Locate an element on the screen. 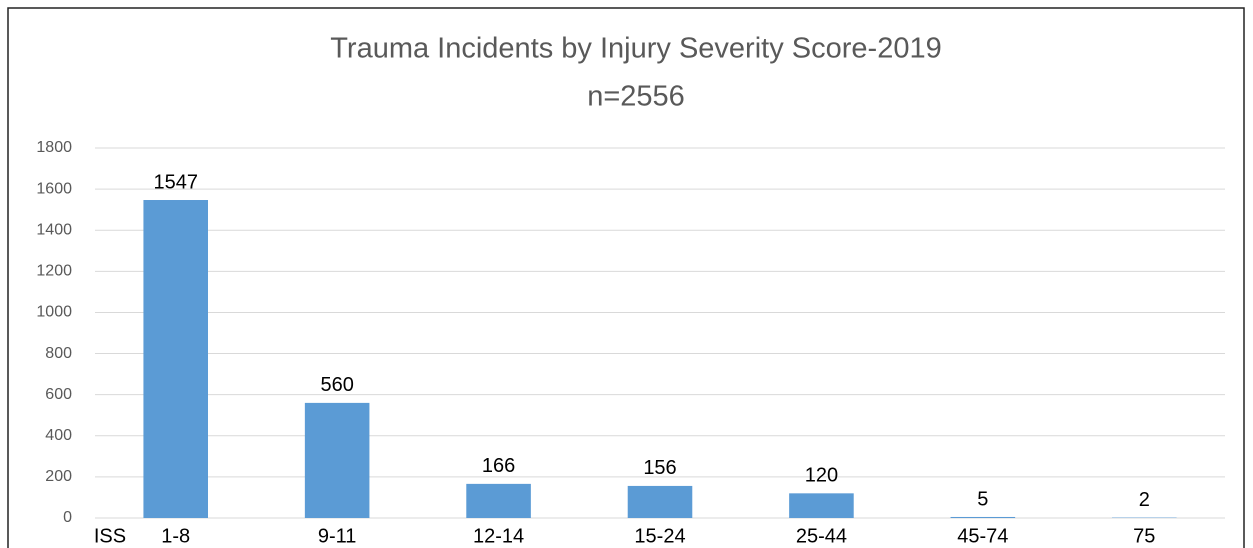  y-tick-label: 200 is located at coordinates (58, 476).